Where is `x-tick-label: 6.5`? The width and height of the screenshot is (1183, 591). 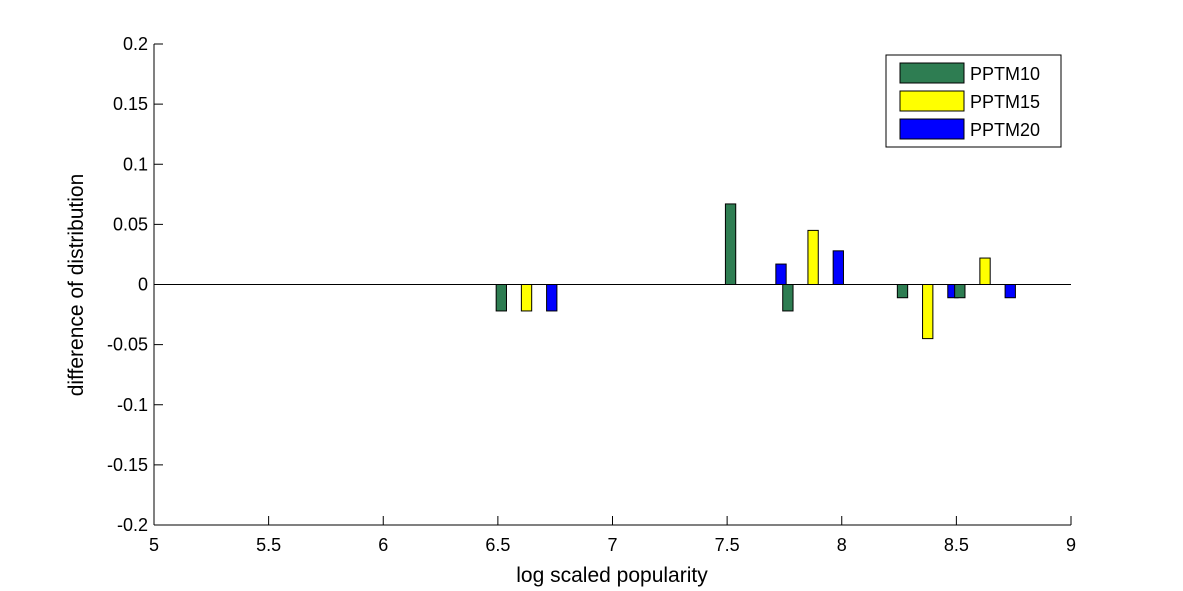
x-tick-label: 6.5 is located at coordinates (497, 545).